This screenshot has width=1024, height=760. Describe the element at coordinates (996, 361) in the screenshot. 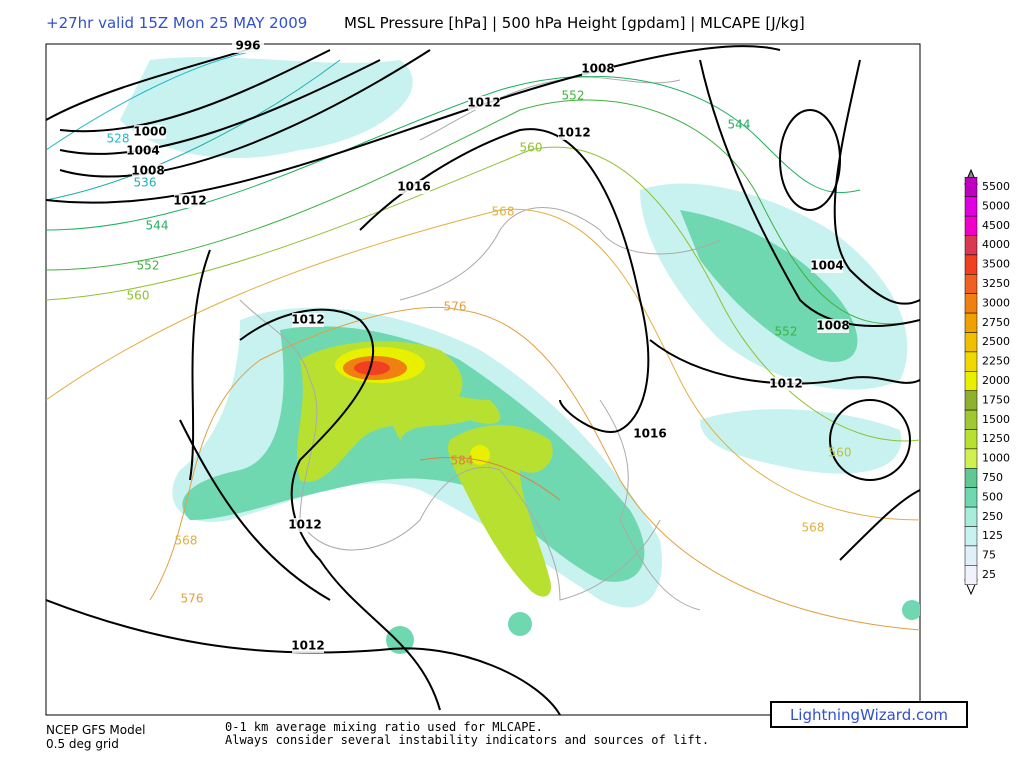

I see `colorbar-label: 2250` at that location.